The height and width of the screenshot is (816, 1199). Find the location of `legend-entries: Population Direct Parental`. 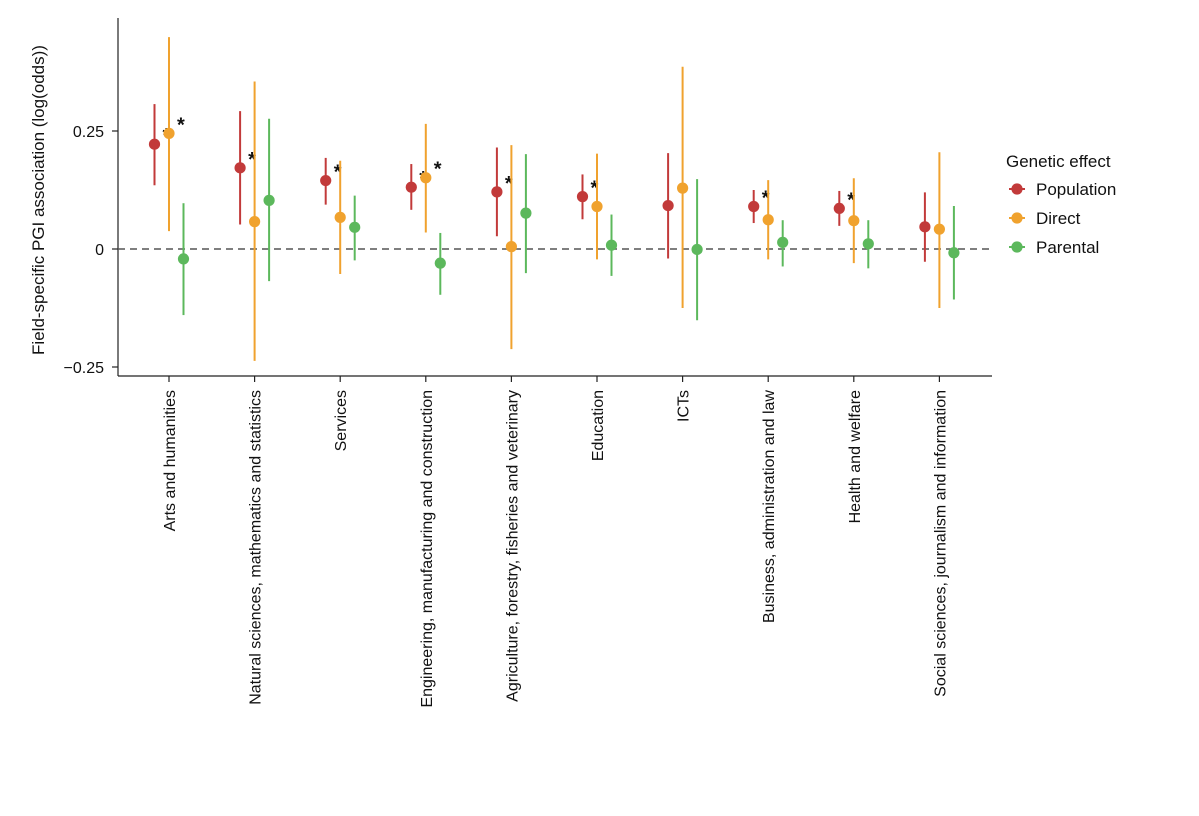

legend-entries: Population Direct Parental is located at coordinates (1062, 218).